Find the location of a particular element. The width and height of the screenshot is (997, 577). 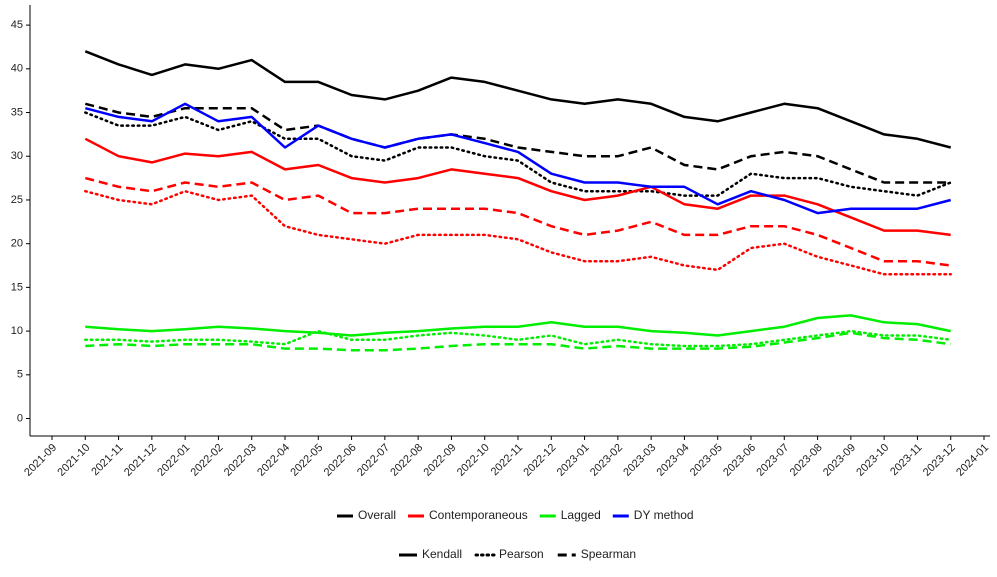

y-tick-label: 5 is located at coordinates (20, 375).